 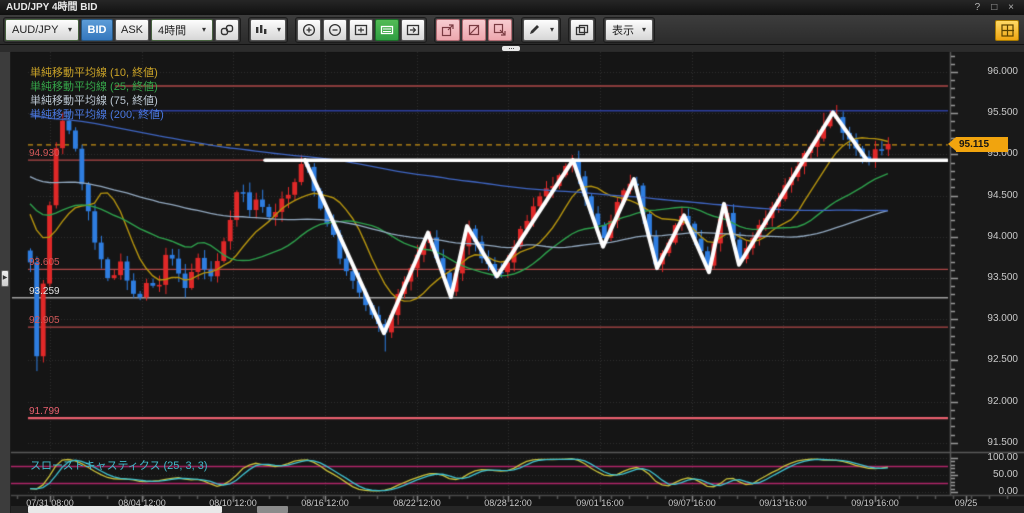 What do you see at coordinates (272, 509) in the screenshot?
I see `scrollbar-segment` at bounding box center [272, 509].